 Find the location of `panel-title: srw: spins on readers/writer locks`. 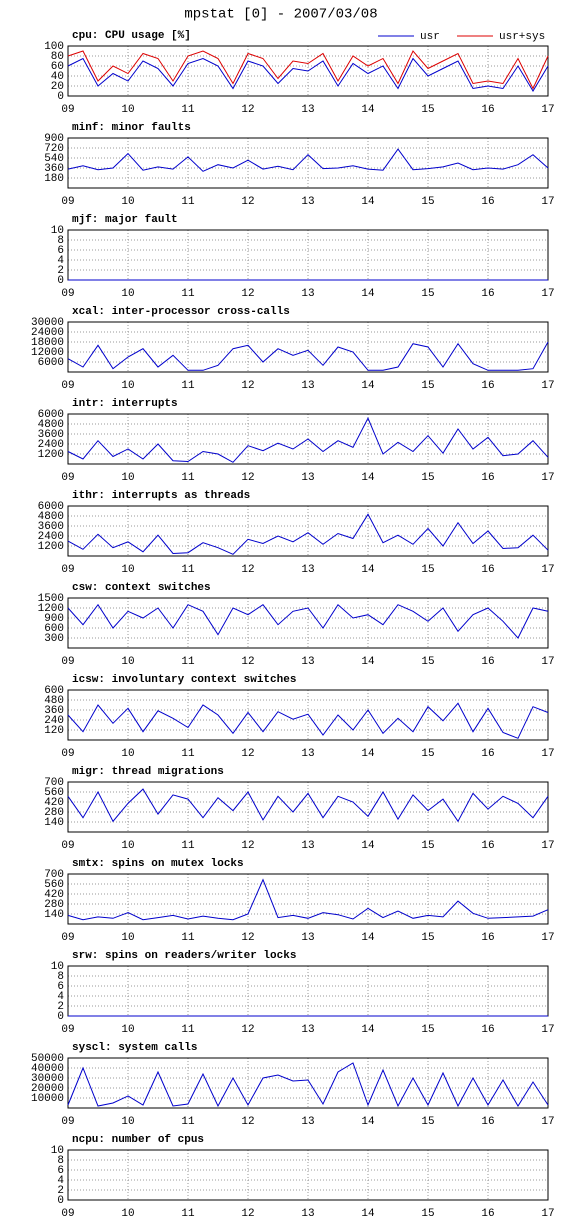

panel-title: srw: spins on readers/writer locks is located at coordinates (184, 956).